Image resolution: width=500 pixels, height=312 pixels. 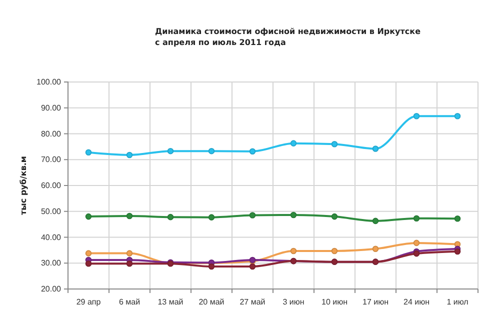 I want to click on y-tick-label: 100.00, so click(x=49, y=82).